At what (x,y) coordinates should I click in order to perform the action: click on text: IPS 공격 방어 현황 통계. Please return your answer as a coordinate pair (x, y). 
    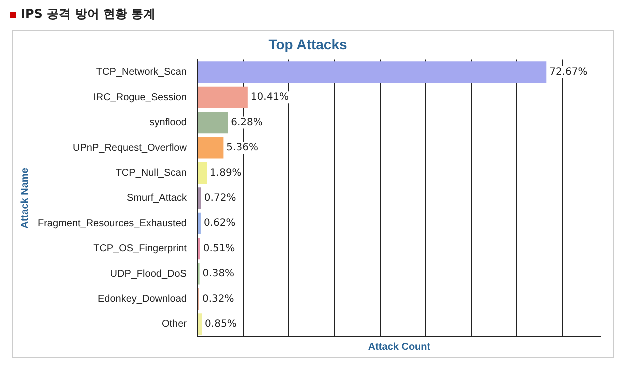
    Looking at the image, I should click on (88, 14).